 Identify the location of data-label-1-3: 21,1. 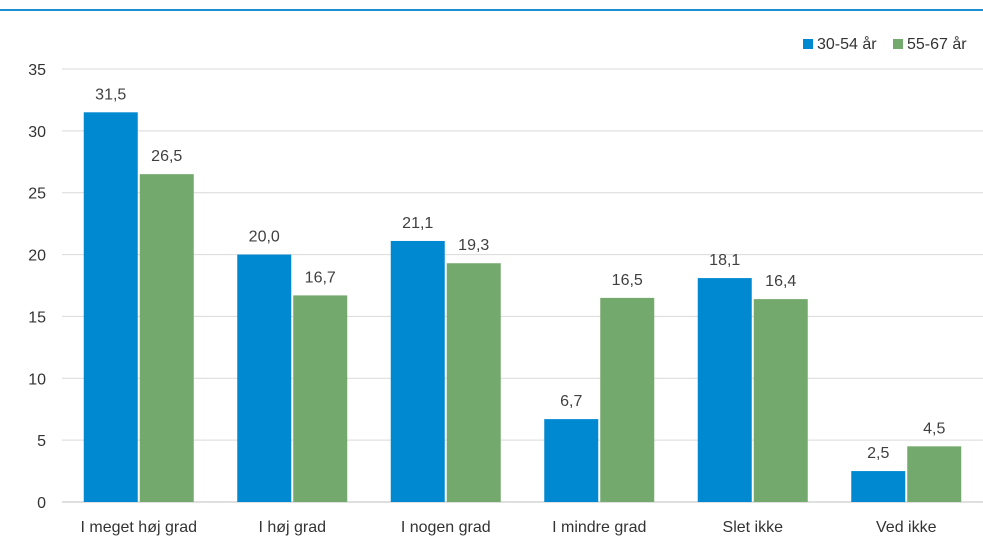
(417, 223).